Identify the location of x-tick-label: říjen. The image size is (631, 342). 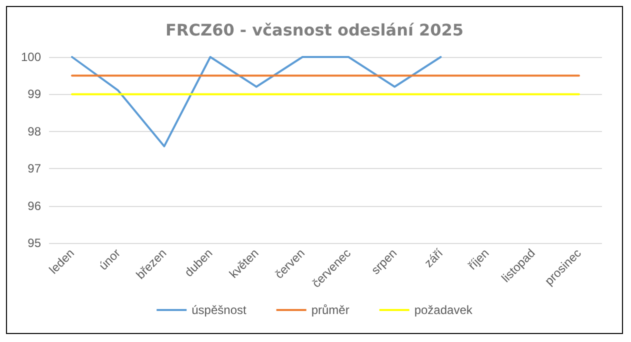
(478, 259).